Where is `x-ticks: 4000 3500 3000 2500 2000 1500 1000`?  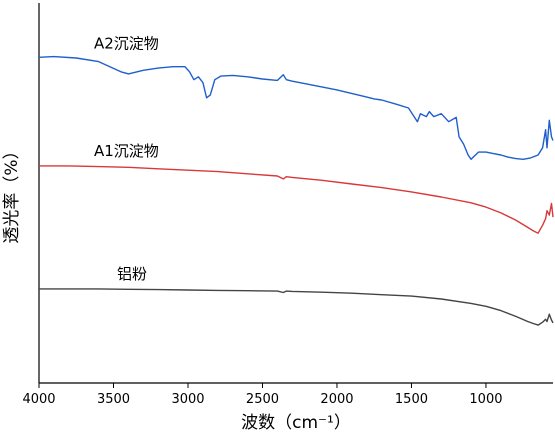
x-ticks: 4000 3500 3000 2500 2000 1500 1000 is located at coordinates (262, 395).